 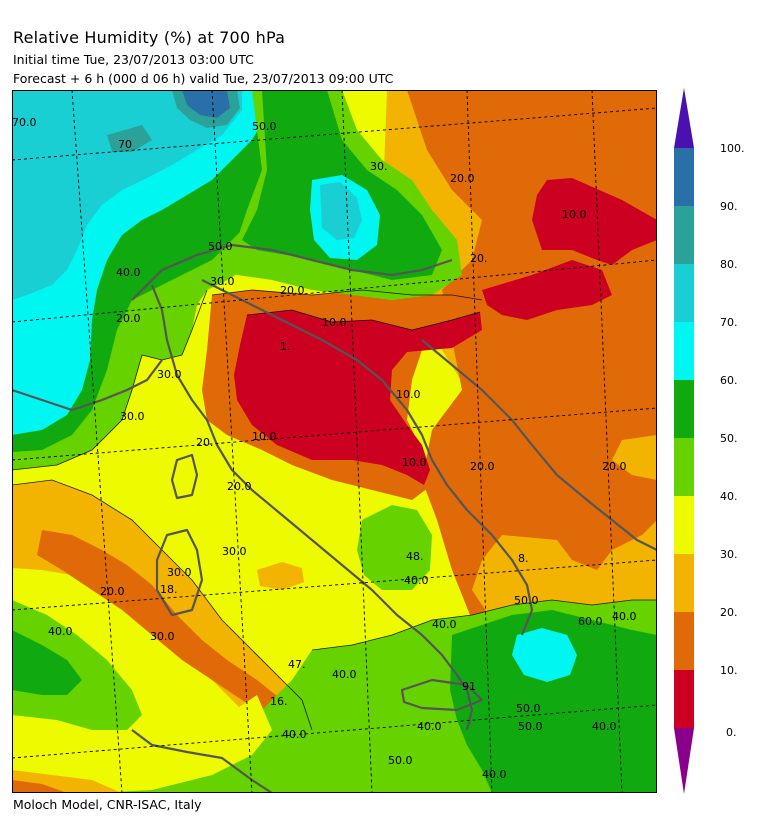 What do you see at coordinates (729, 438) in the screenshot?
I see `scale-tick-label: 50.` at bounding box center [729, 438].